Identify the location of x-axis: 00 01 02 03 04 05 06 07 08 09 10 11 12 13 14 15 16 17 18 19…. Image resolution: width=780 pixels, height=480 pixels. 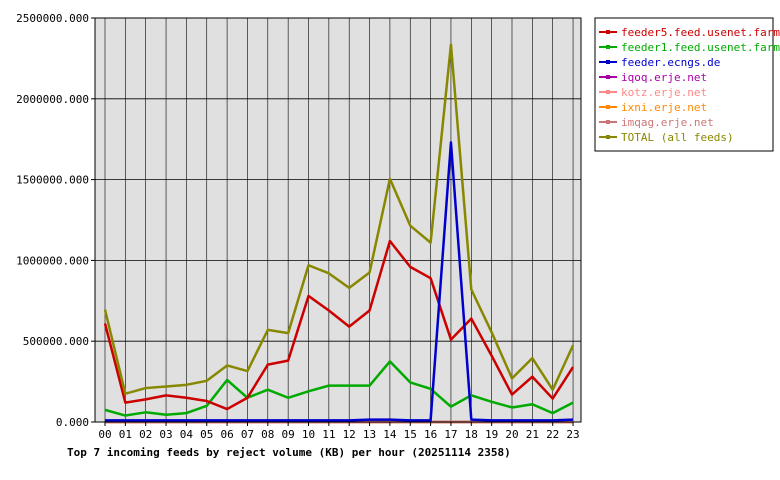
(339, 431).